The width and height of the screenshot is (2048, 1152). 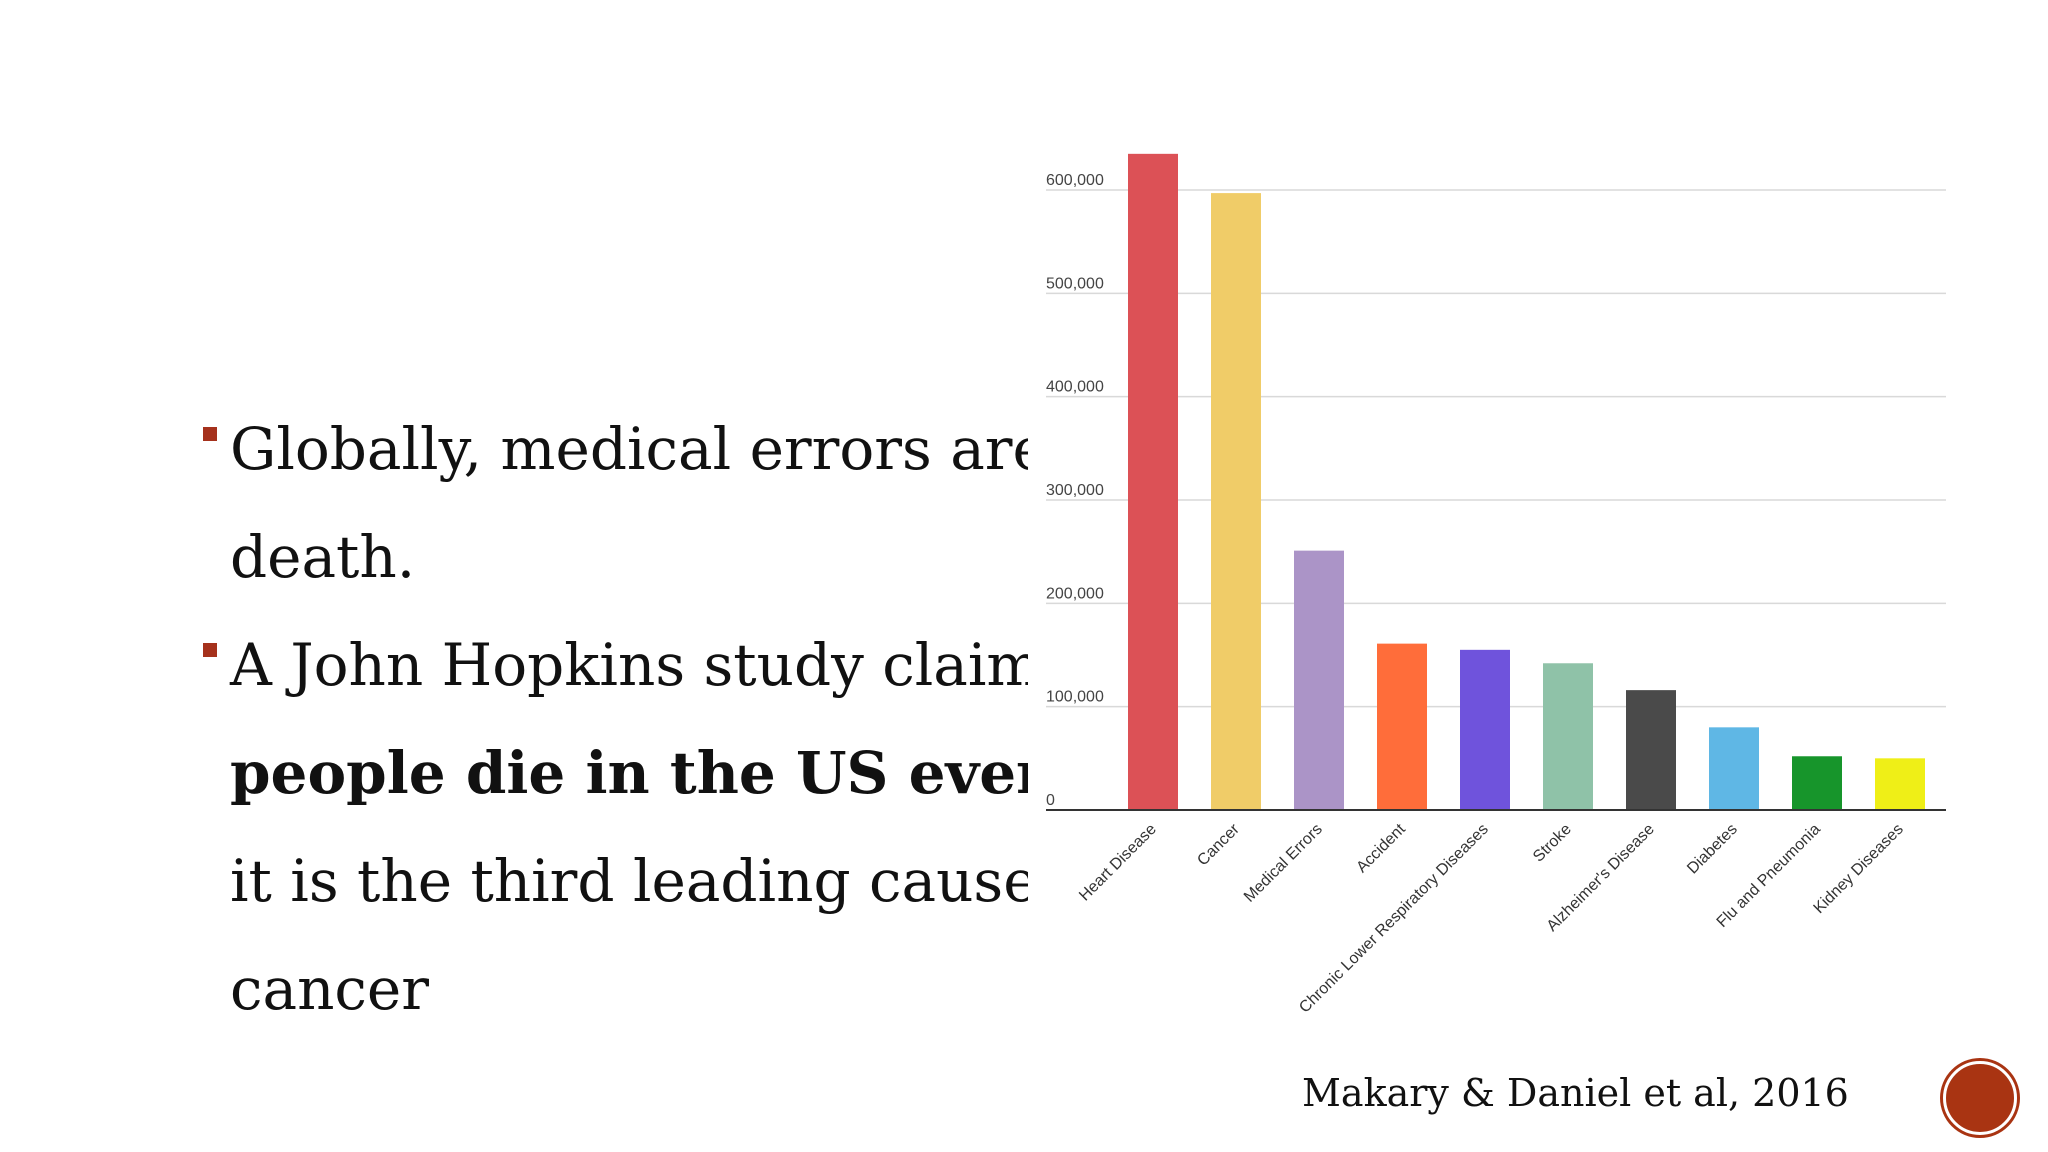 What do you see at coordinates (629, 881) in the screenshot?
I see `bullet-line: it is the third leading cause of` at bounding box center [629, 881].